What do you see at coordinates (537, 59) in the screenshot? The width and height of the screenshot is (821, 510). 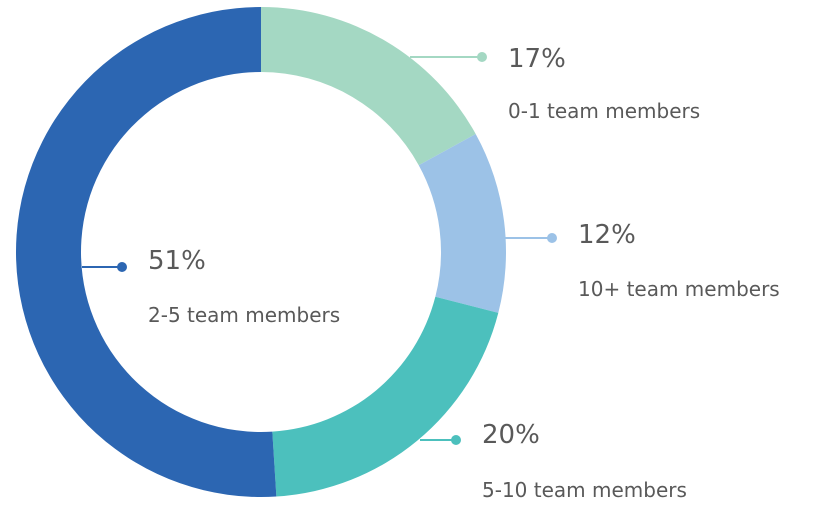 I see `value-label: 17%` at bounding box center [537, 59].